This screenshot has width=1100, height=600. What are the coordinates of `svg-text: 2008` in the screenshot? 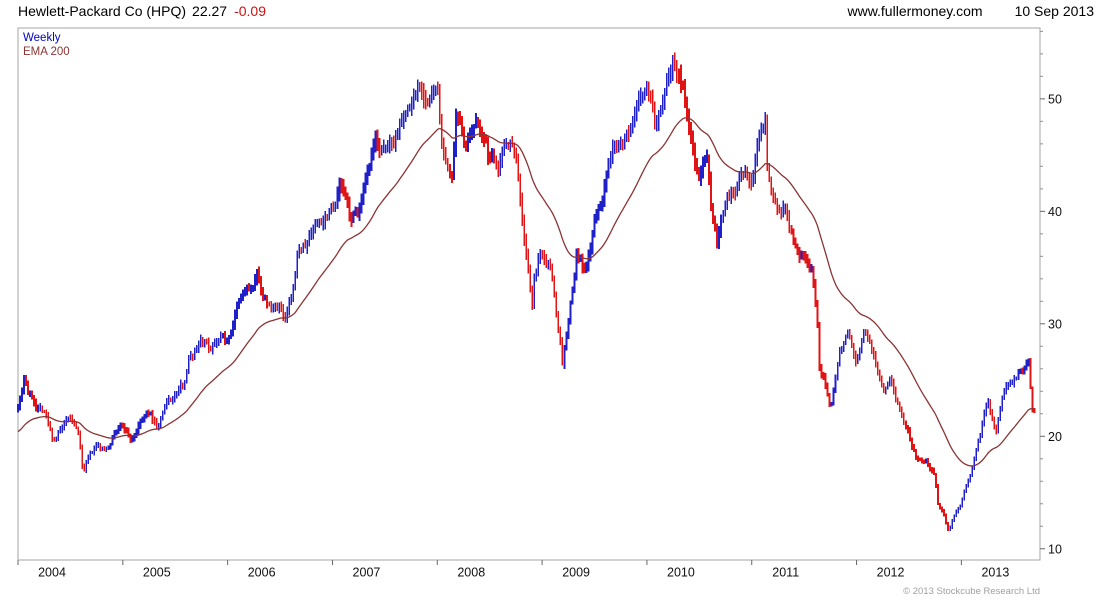 It's located at (471, 573).